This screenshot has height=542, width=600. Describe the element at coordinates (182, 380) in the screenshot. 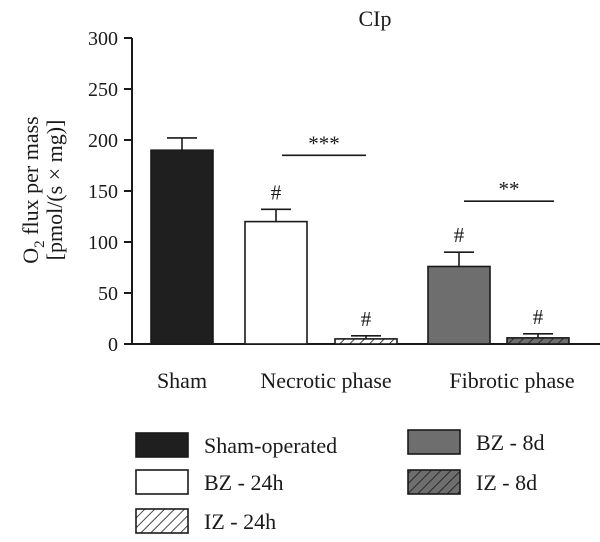

I see `category-label: Sham` at that location.